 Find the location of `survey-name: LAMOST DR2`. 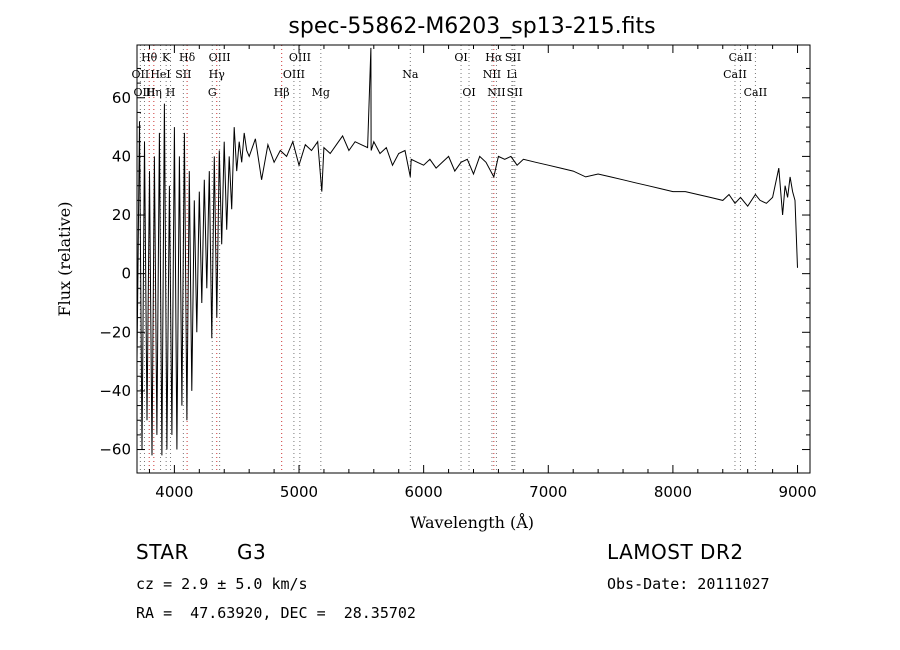

survey-name: LAMOST DR2 is located at coordinates (675, 552).